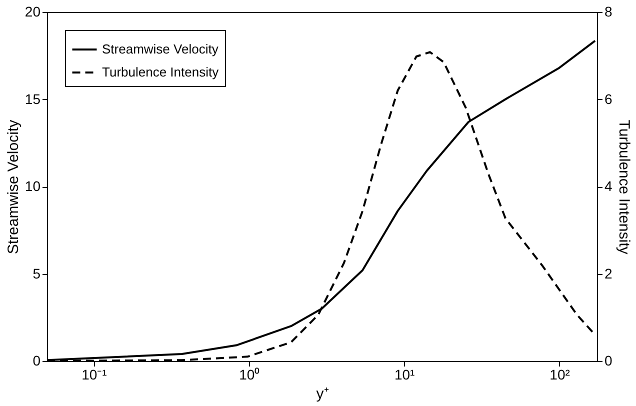 This screenshot has height=406, width=636. Describe the element at coordinates (560, 374) in the screenshot. I see `x-tick-label: 10²` at that location.